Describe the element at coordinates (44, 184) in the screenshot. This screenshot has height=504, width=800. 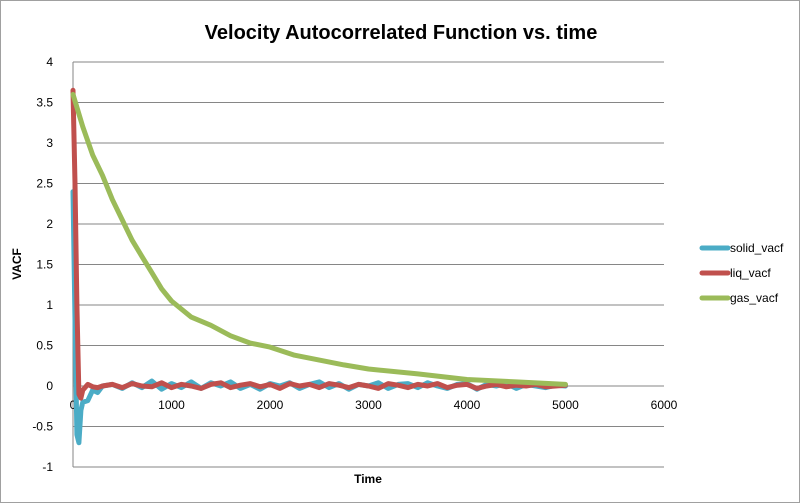
I see `y-tick-label: 2.5` at that location.